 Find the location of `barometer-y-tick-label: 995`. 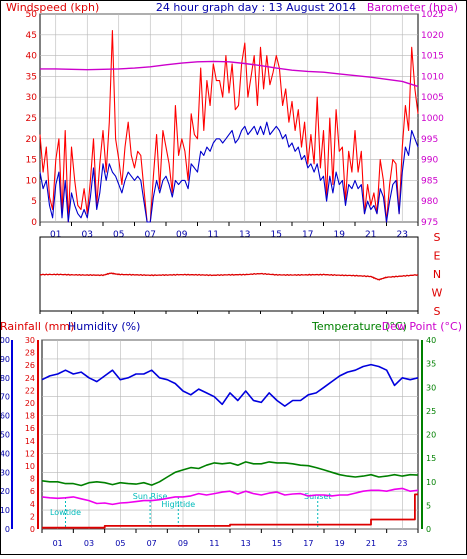

barometer-y-tick-label: 995 is located at coordinates (429, 140).